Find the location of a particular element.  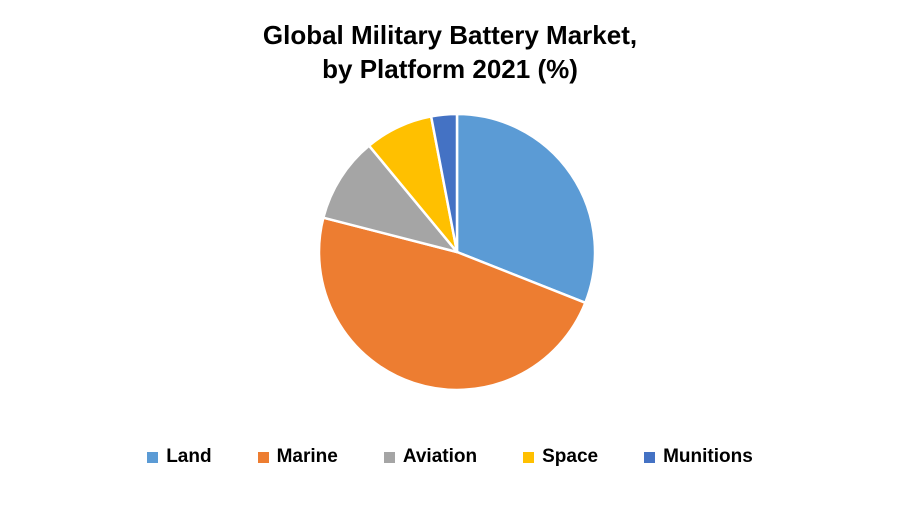

legend-item-marine: Marine is located at coordinates (297, 457).